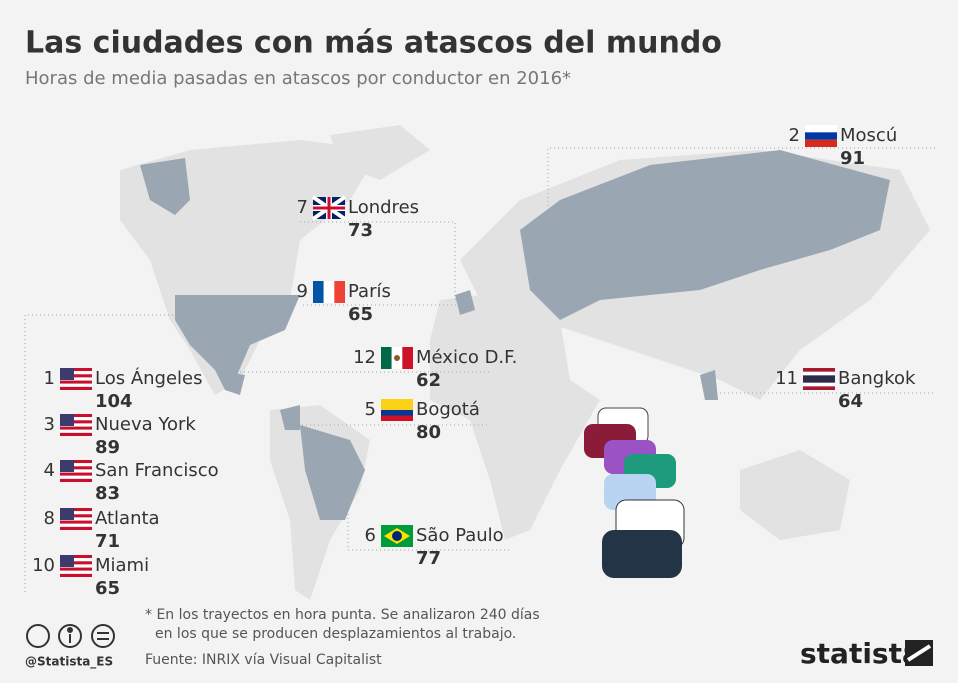  What do you see at coordinates (460, 535) in the screenshot?
I see `city-name: São Paulo` at bounding box center [460, 535].